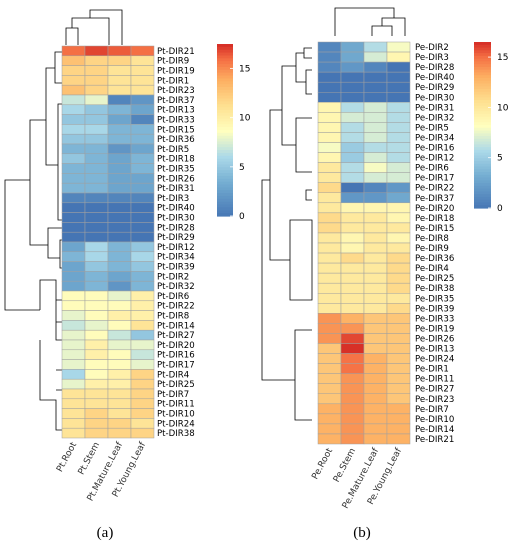 Image resolution: width=509 pixels, height=550 pixels. What do you see at coordinates (176, 405) in the screenshot?
I see `row-label: Pt-DIR11` at bounding box center [176, 405].